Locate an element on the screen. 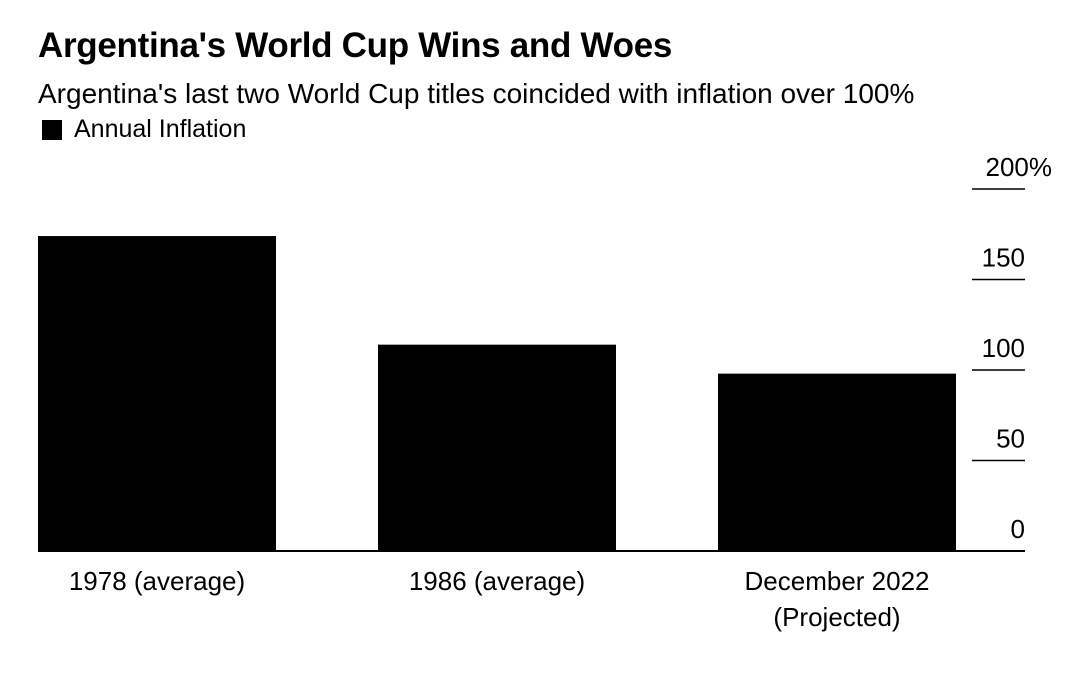  y-tick-label: 50 is located at coordinates (1010, 439).